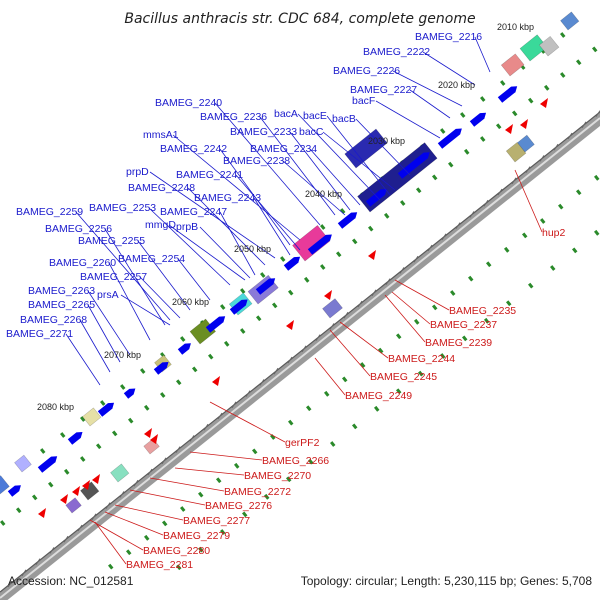  I want to click on kbp-scale-label: 2030 kbp, so click(386, 141).